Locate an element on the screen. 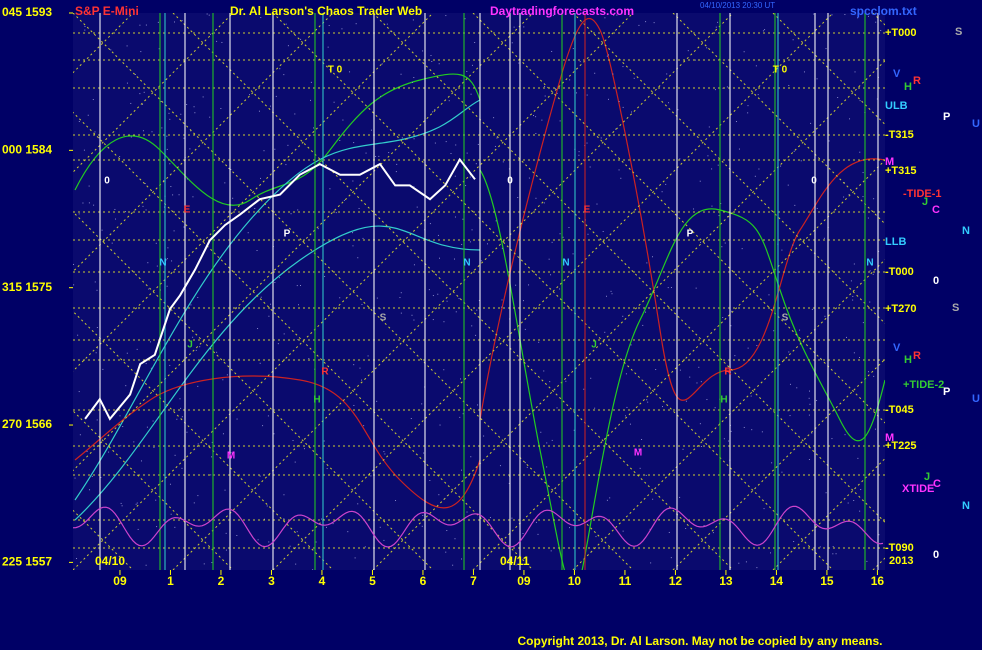 This screenshot has height=650, width=982. chart-title: S&P E-Mini is located at coordinates (107, 11).